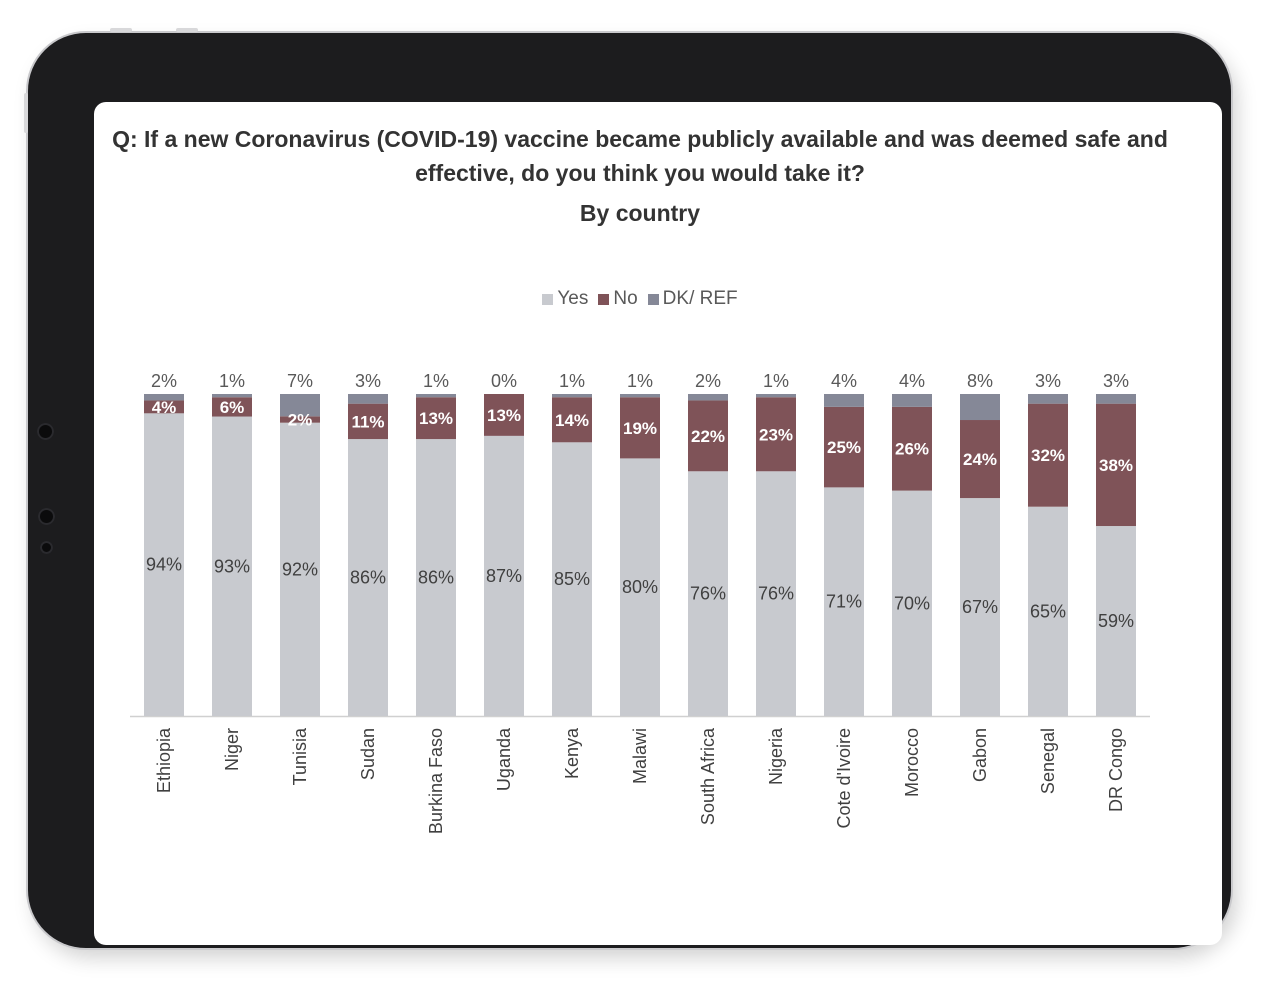  I want to click on data-label-dk-12: 8%, so click(980, 381).